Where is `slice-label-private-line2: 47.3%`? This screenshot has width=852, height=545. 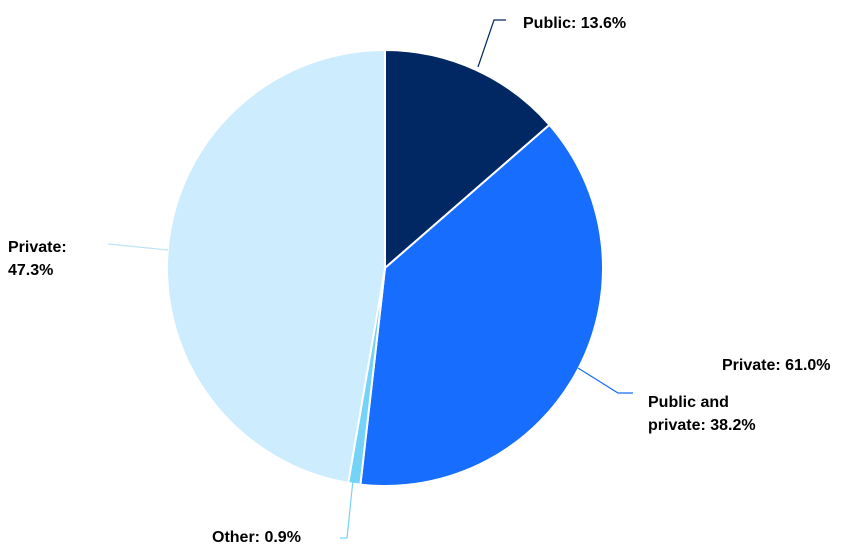 slice-label-private-line2: 47.3% is located at coordinates (30, 270).